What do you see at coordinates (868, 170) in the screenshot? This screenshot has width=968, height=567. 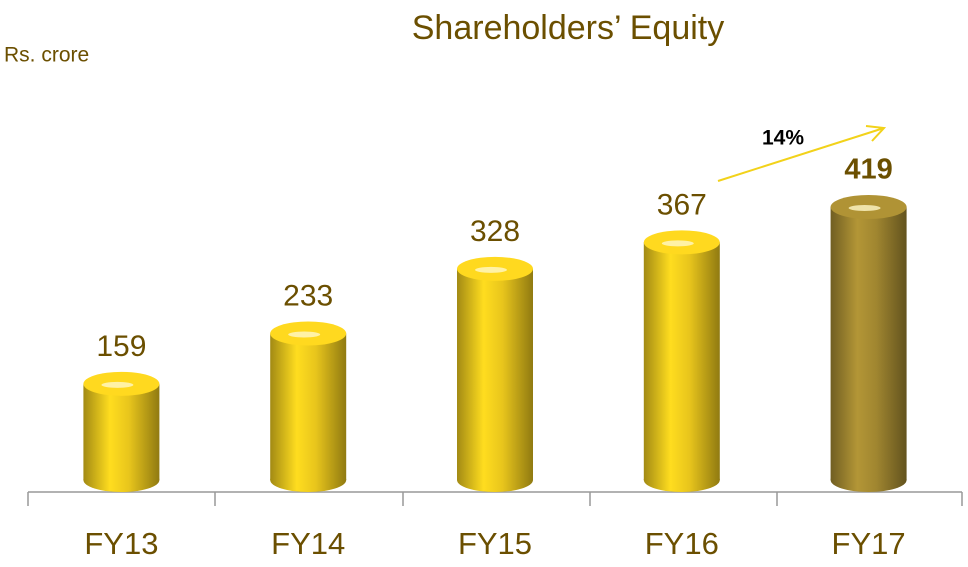 I see `value-label: 419` at bounding box center [868, 170].